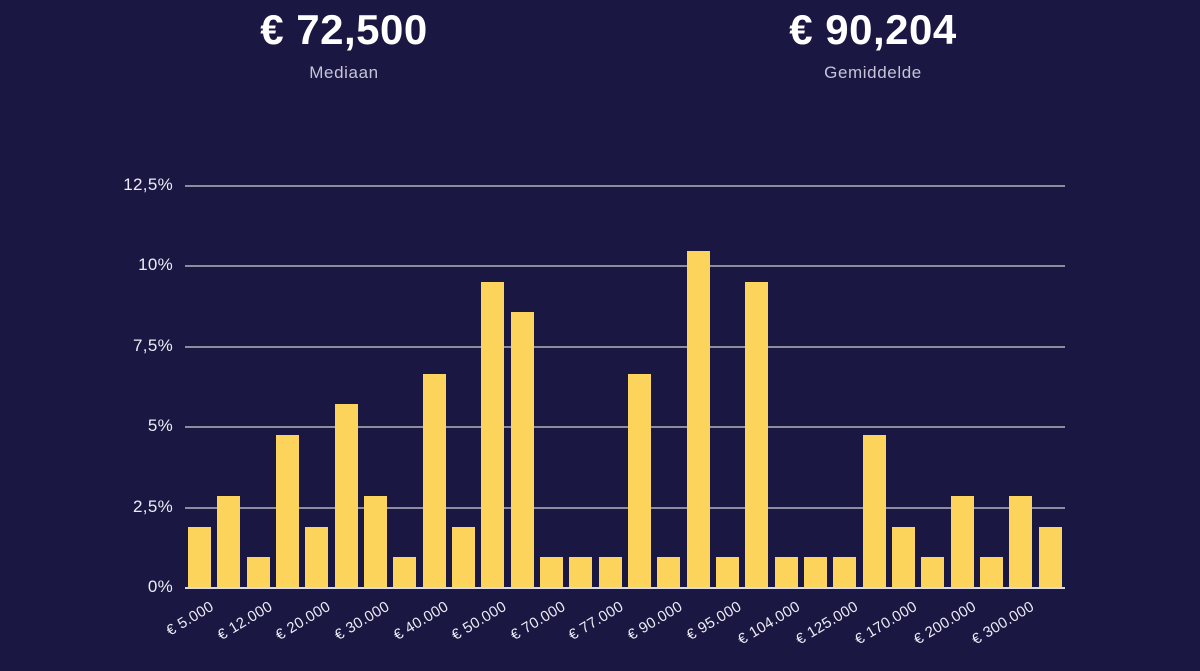 Image resolution: width=1200 pixels, height=671 pixels. What do you see at coordinates (873, 73) in the screenshot?
I see `mean-label: Gemiddelde` at bounding box center [873, 73].